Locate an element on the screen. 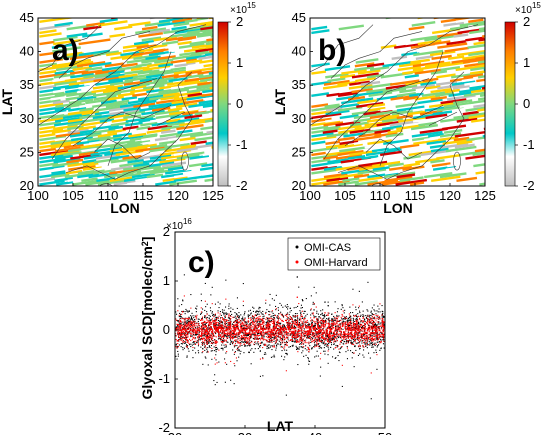 The image size is (550, 435). colorbar-b-exponent: ×10¹⁵ is located at coordinates (528, 8).